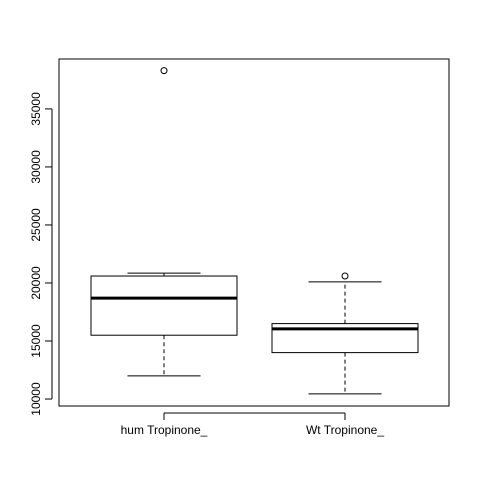 The width and height of the screenshot is (480, 480). Describe the element at coordinates (36, 283) in the screenshot. I see `y-tick-label: 20000` at that location.